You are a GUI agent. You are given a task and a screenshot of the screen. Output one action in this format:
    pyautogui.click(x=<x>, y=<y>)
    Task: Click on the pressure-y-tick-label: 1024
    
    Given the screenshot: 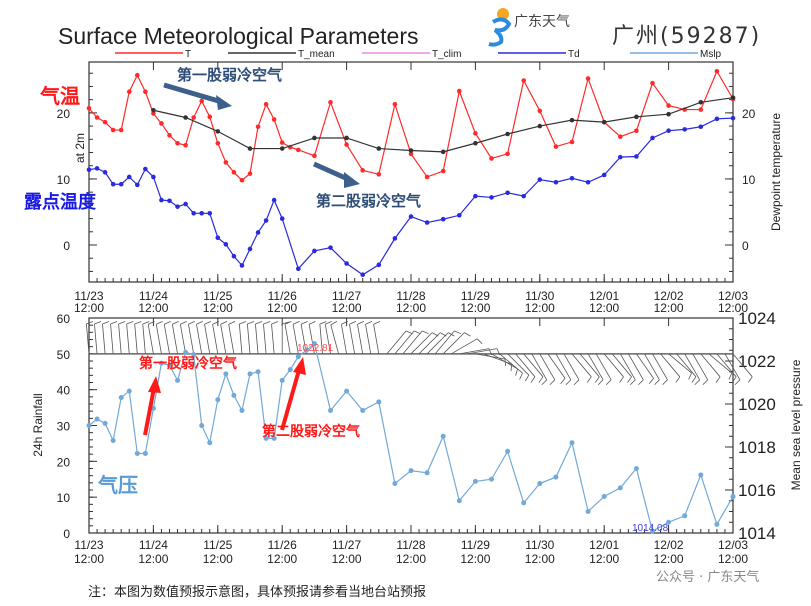 What is the action you would take?
    pyautogui.click(x=757, y=318)
    